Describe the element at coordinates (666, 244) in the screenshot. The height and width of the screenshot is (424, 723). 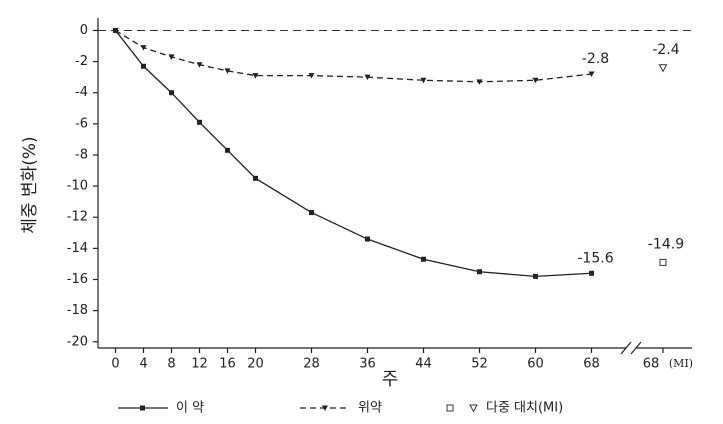
I see `mi-label: -14.9` at that location.